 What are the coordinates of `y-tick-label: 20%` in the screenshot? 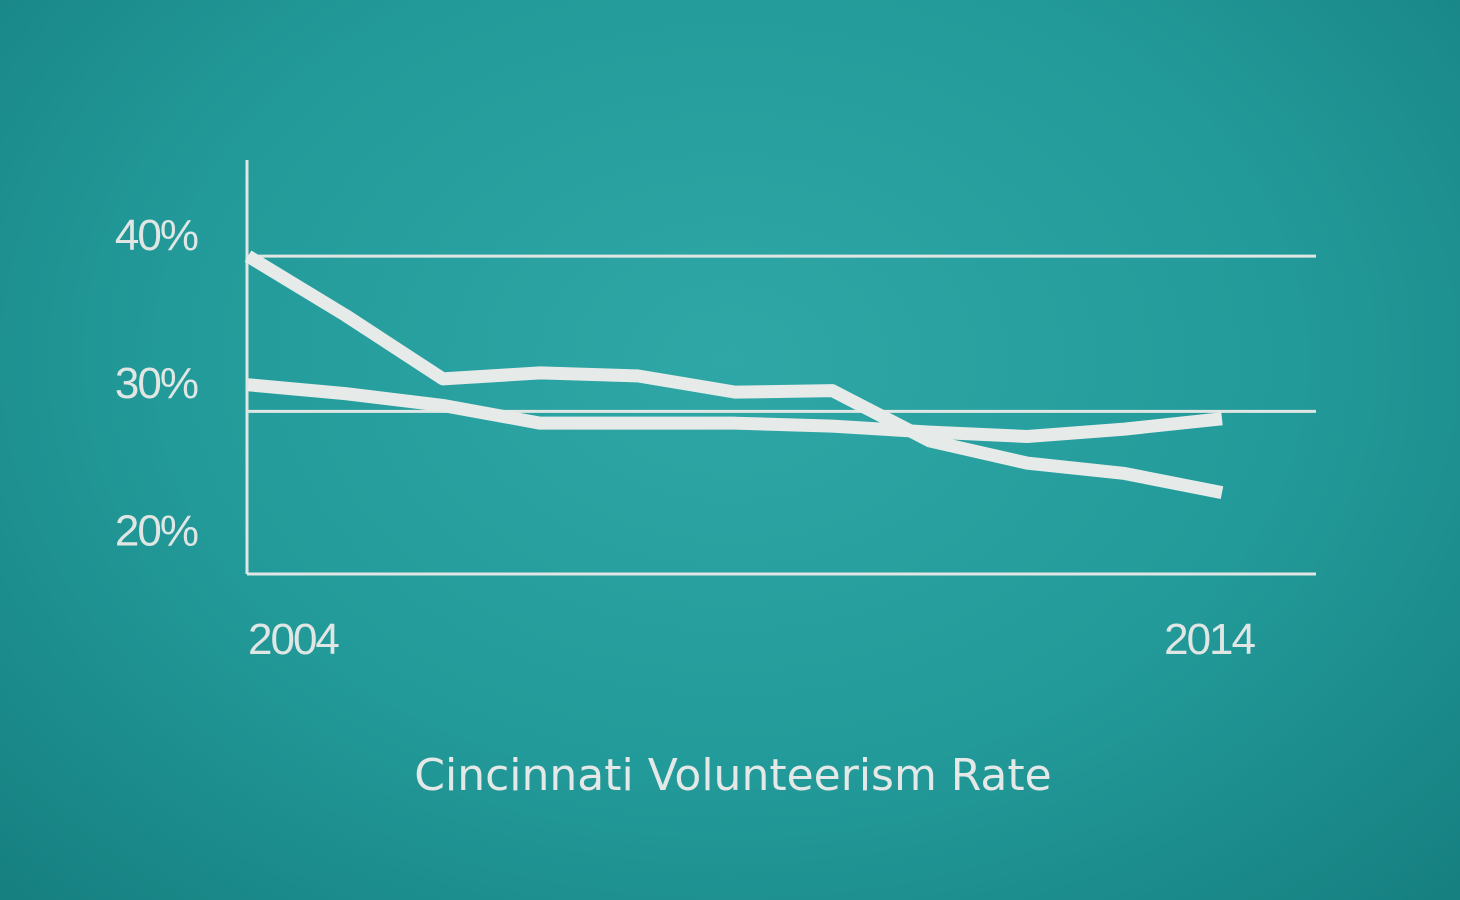 It's located at (156, 531).